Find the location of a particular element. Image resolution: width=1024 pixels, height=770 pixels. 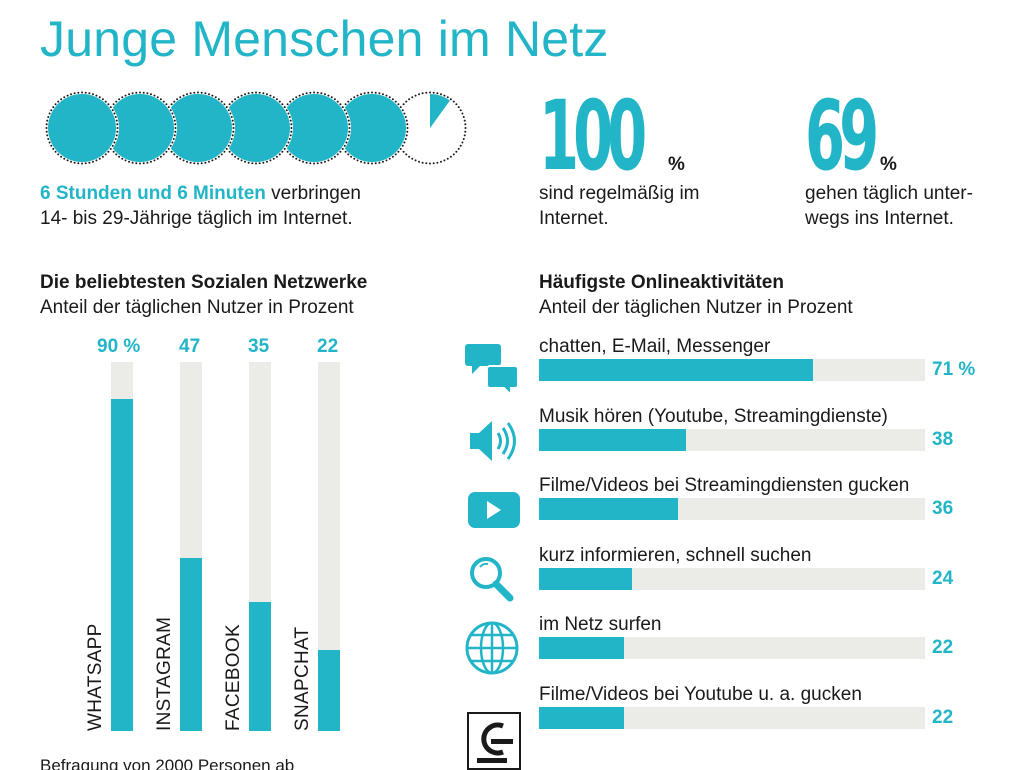

bar-value-label: 90 % is located at coordinates (119, 346).